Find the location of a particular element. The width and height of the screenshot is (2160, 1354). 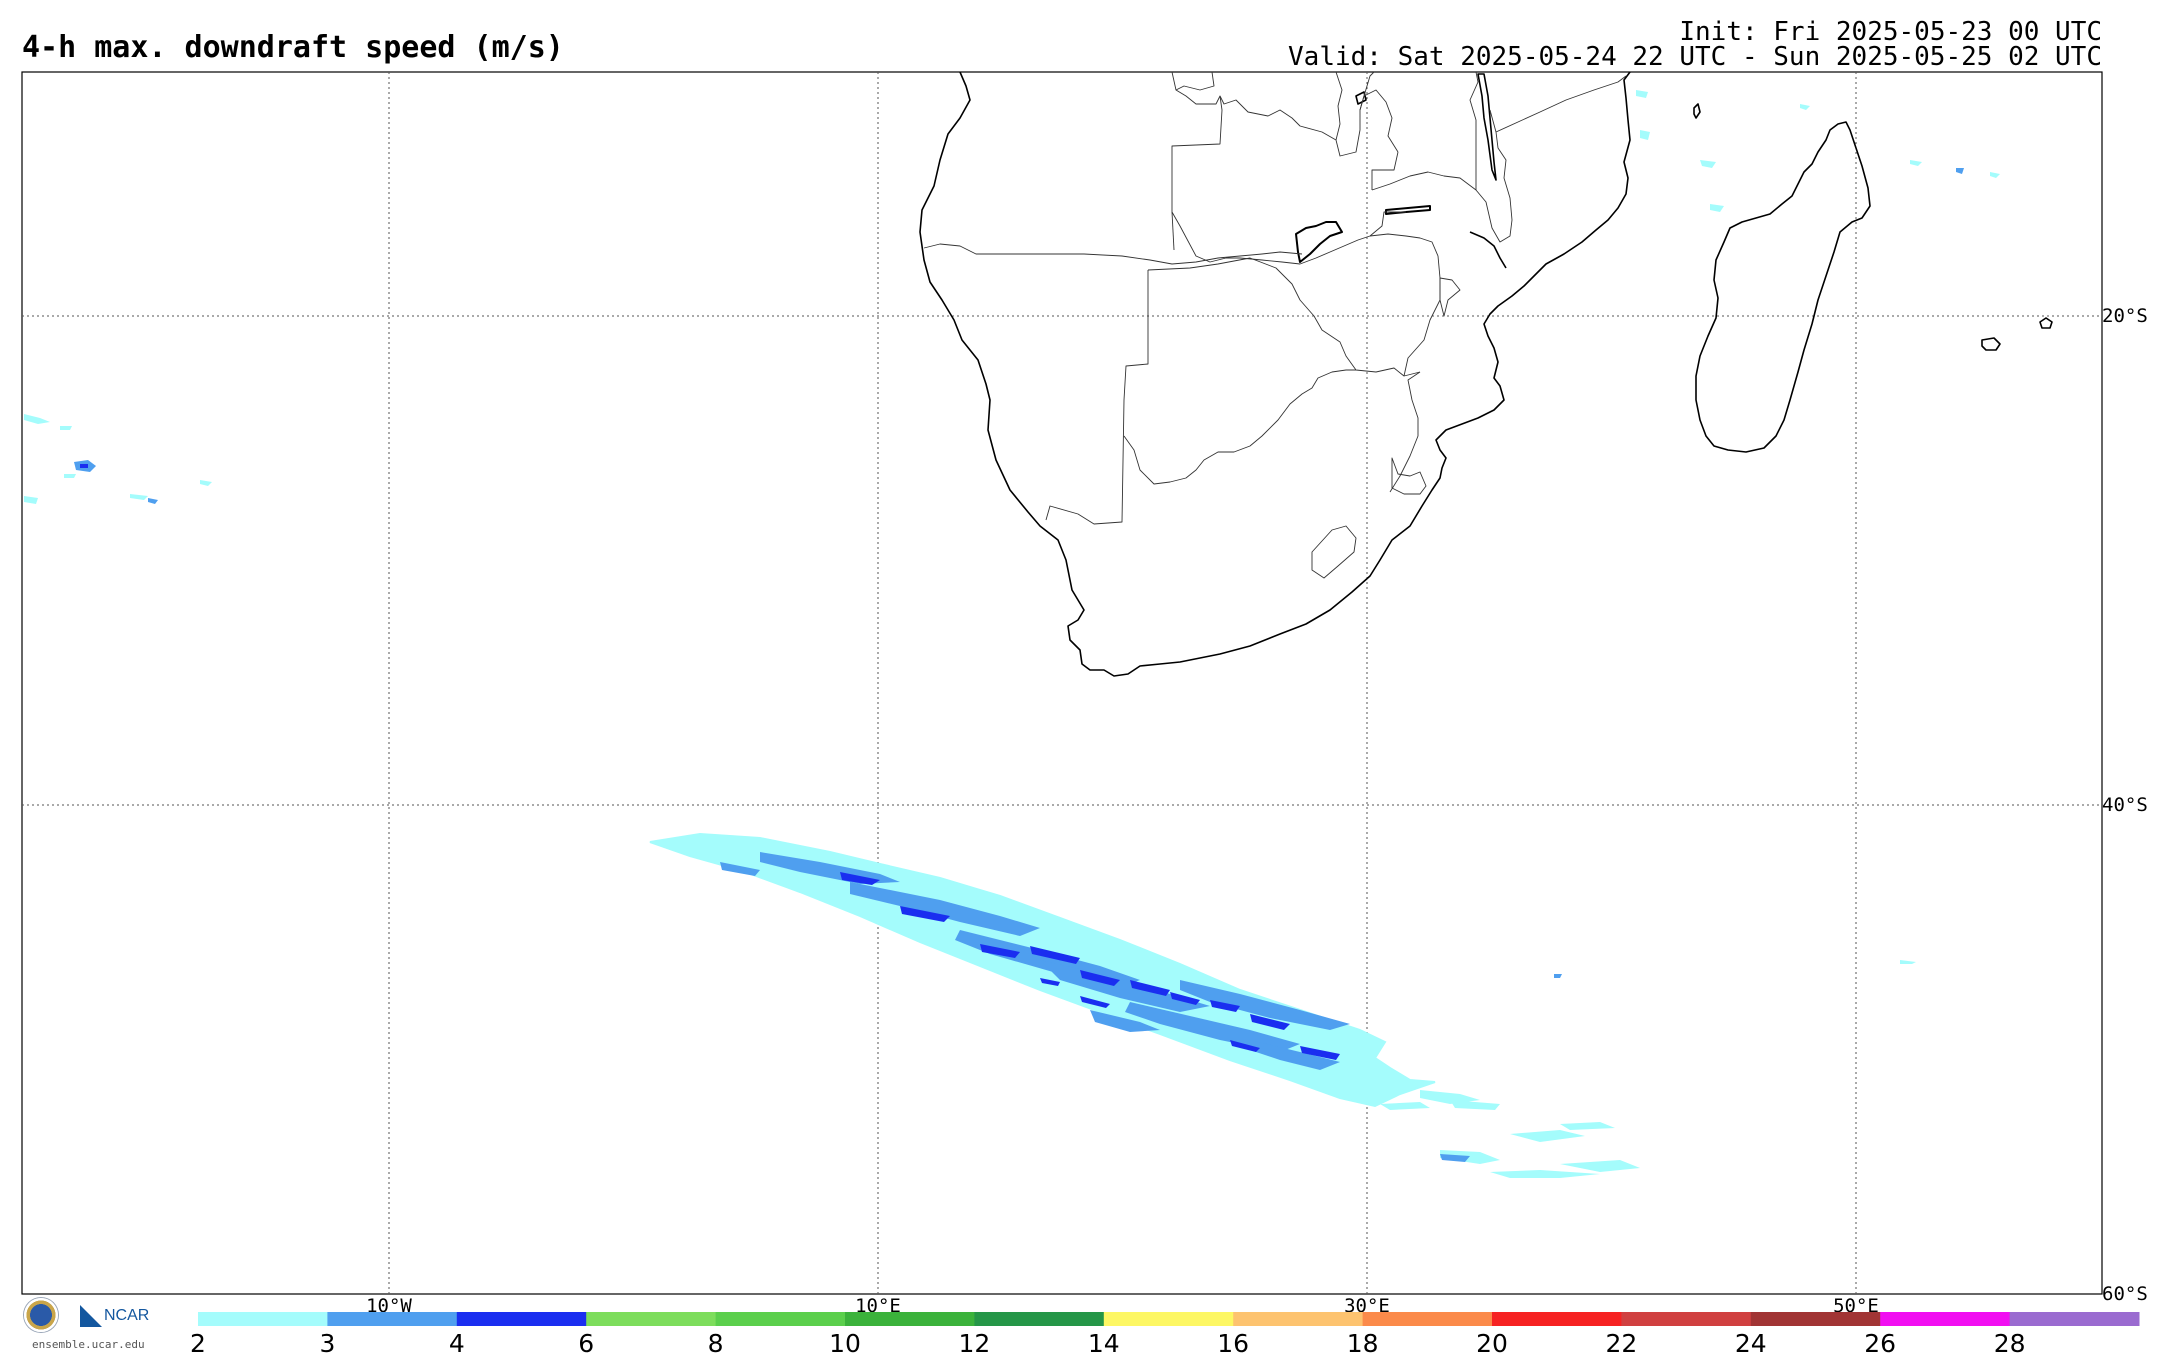

colorbar-tick-label: 3 is located at coordinates (327, 1341).